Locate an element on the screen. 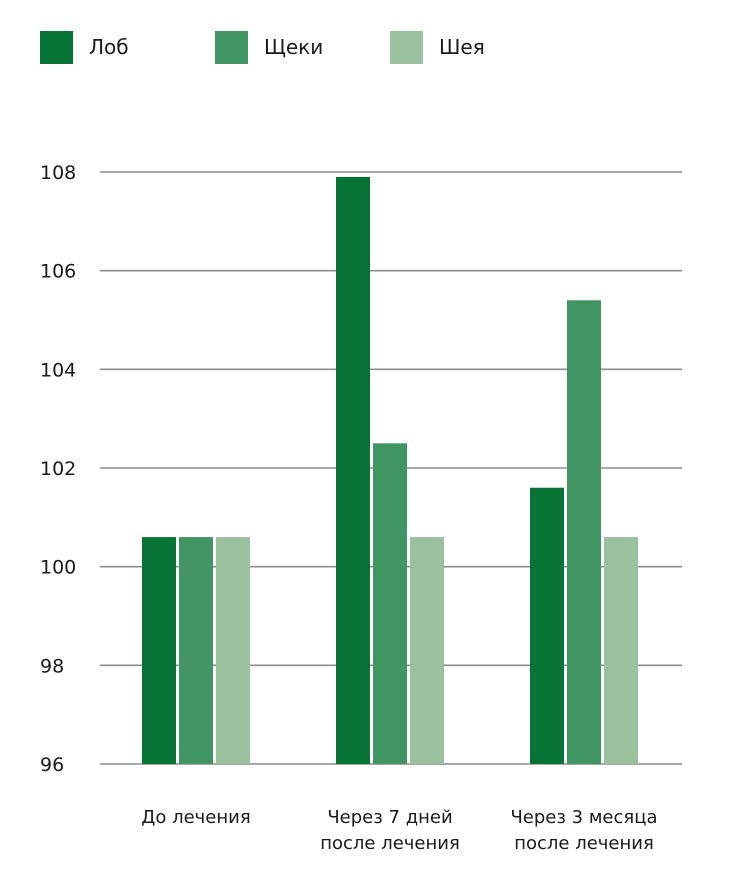  legend-swatch-shcheki is located at coordinates (231, 47).